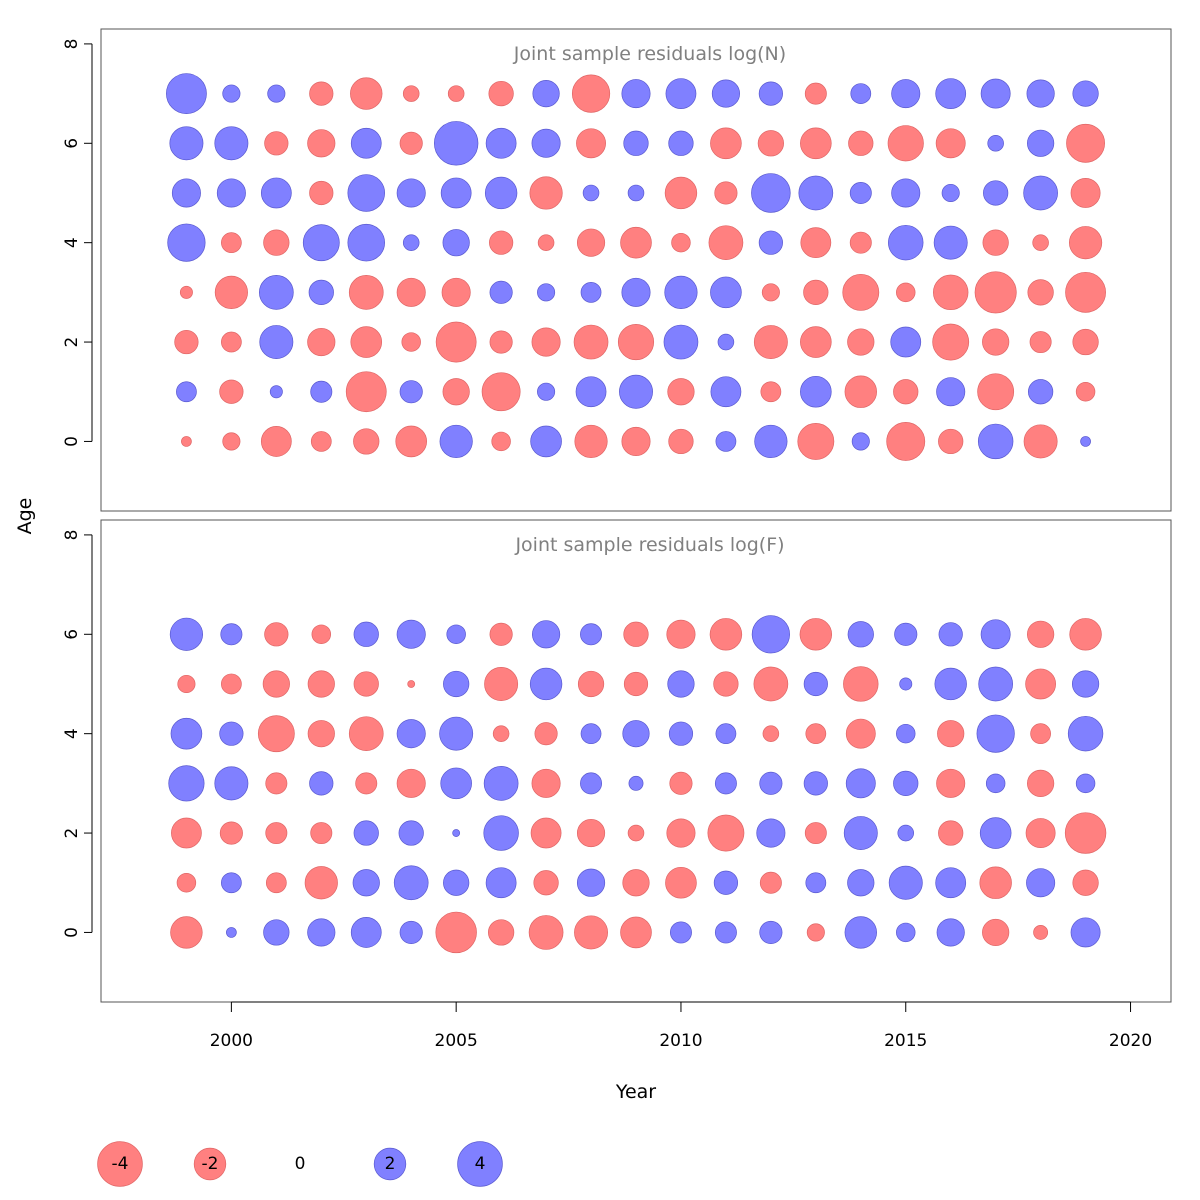 The image size is (1200, 1200). I want to click on legend-bubble, so click(120, 1164).